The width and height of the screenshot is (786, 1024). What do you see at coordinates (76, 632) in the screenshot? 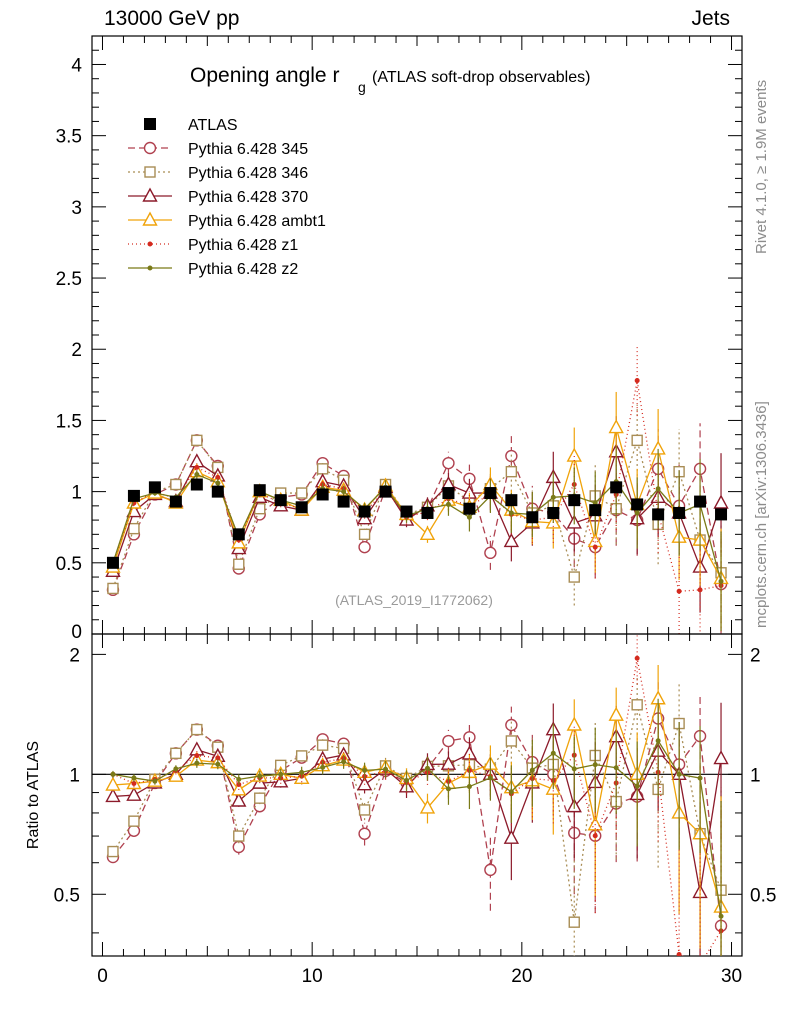
I see `y-tick-label-zero: 0` at bounding box center [76, 632].